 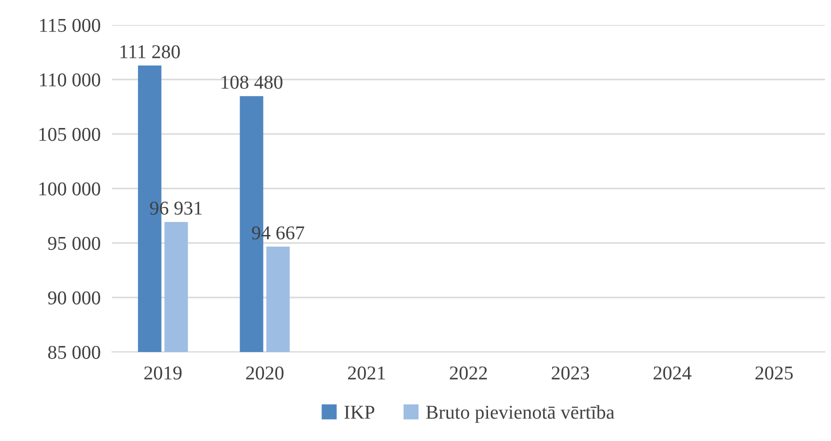 What do you see at coordinates (359, 412) in the screenshot?
I see `legend-label: IKP` at bounding box center [359, 412].